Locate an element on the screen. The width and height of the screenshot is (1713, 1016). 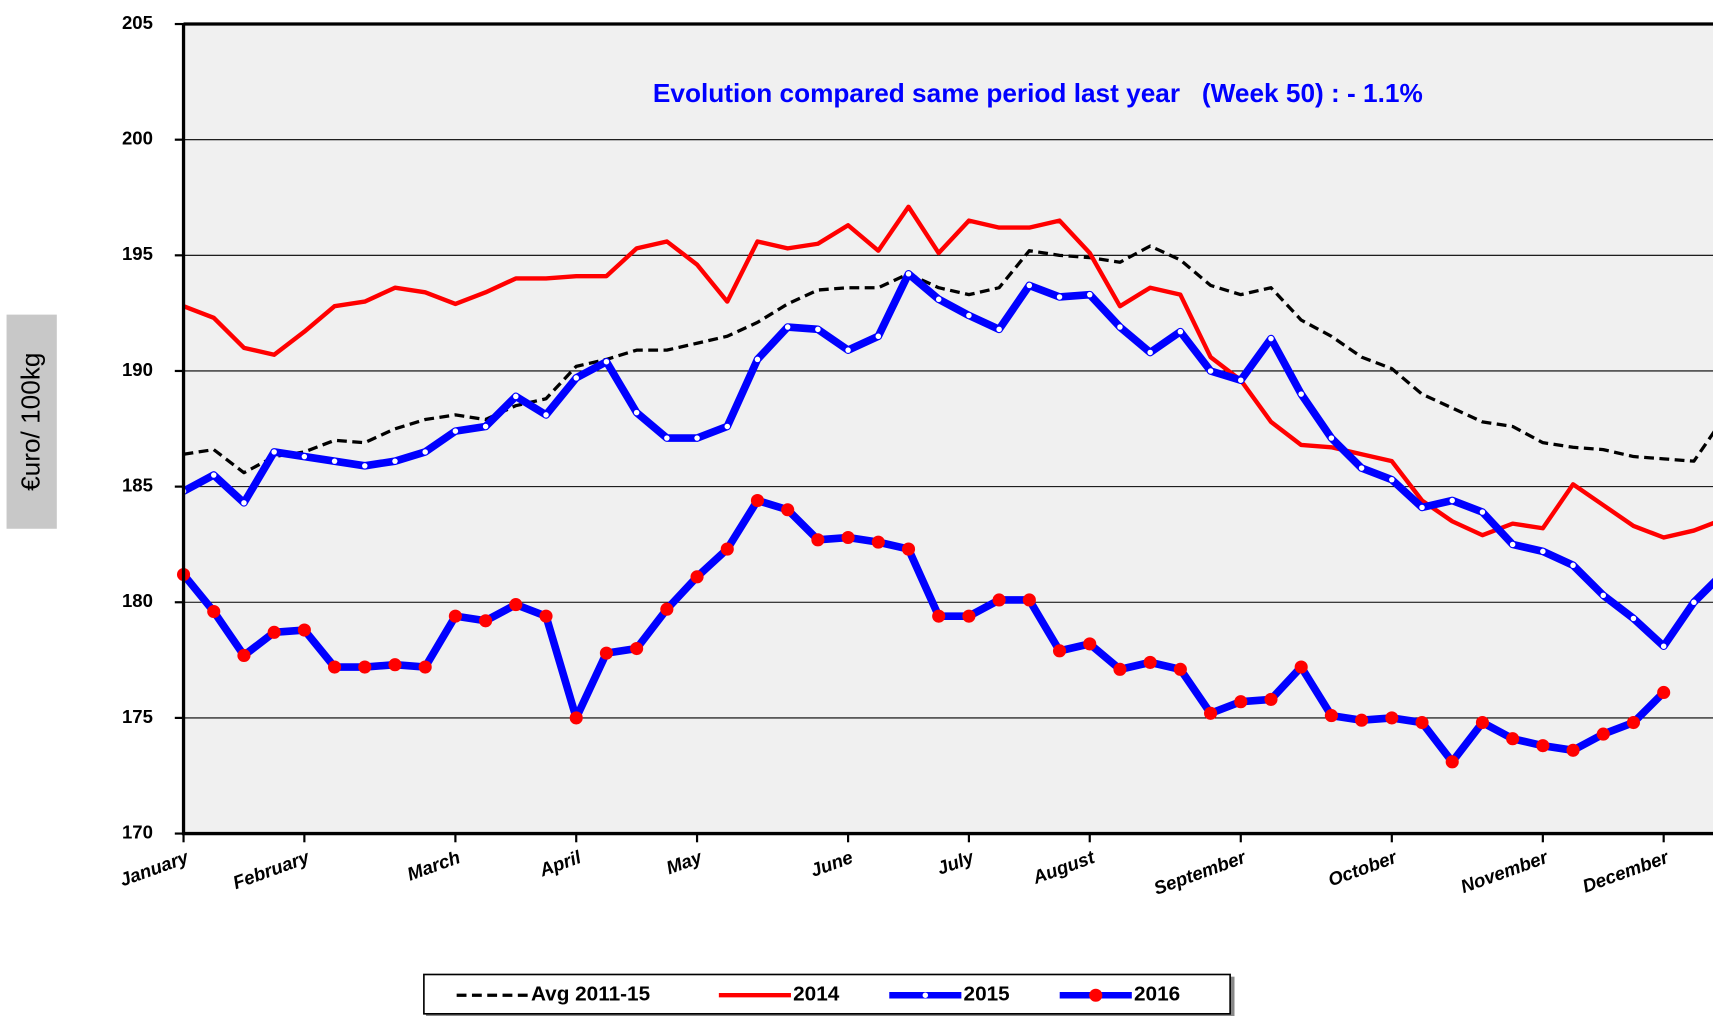
legend-label: 2015 is located at coordinates (987, 994).